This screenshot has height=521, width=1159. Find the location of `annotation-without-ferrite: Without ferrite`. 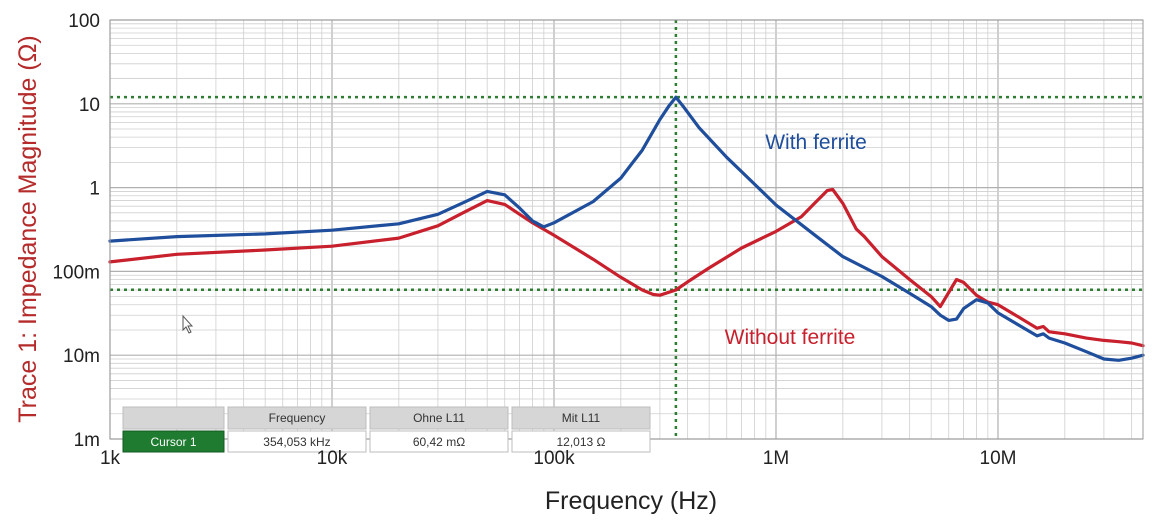

annotation-without-ferrite: Without ferrite is located at coordinates (790, 337).